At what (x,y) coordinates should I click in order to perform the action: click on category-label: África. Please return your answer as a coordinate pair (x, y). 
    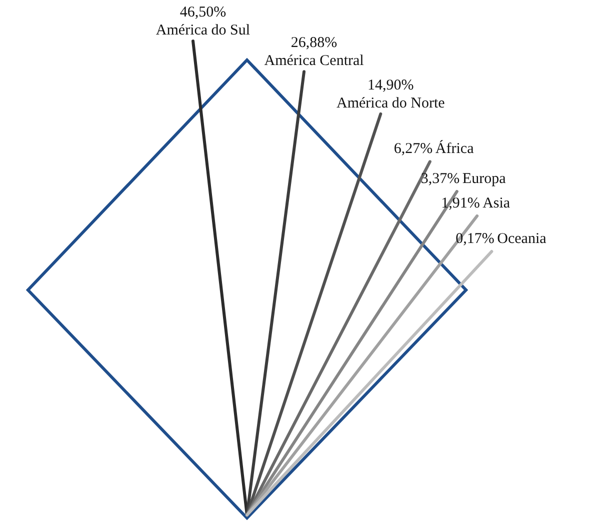
    Looking at the image, I should click on (454, 149).